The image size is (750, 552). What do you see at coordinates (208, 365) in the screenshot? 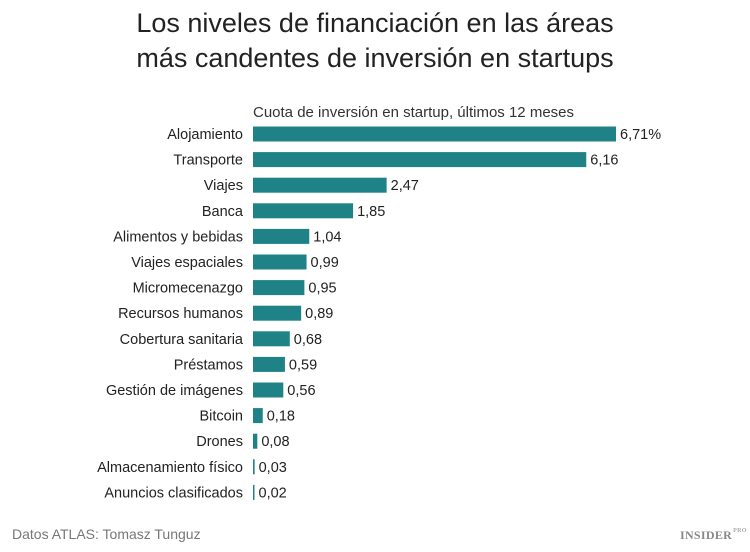
I see `category-label: Préstamos` at bounding box center [208, 365].